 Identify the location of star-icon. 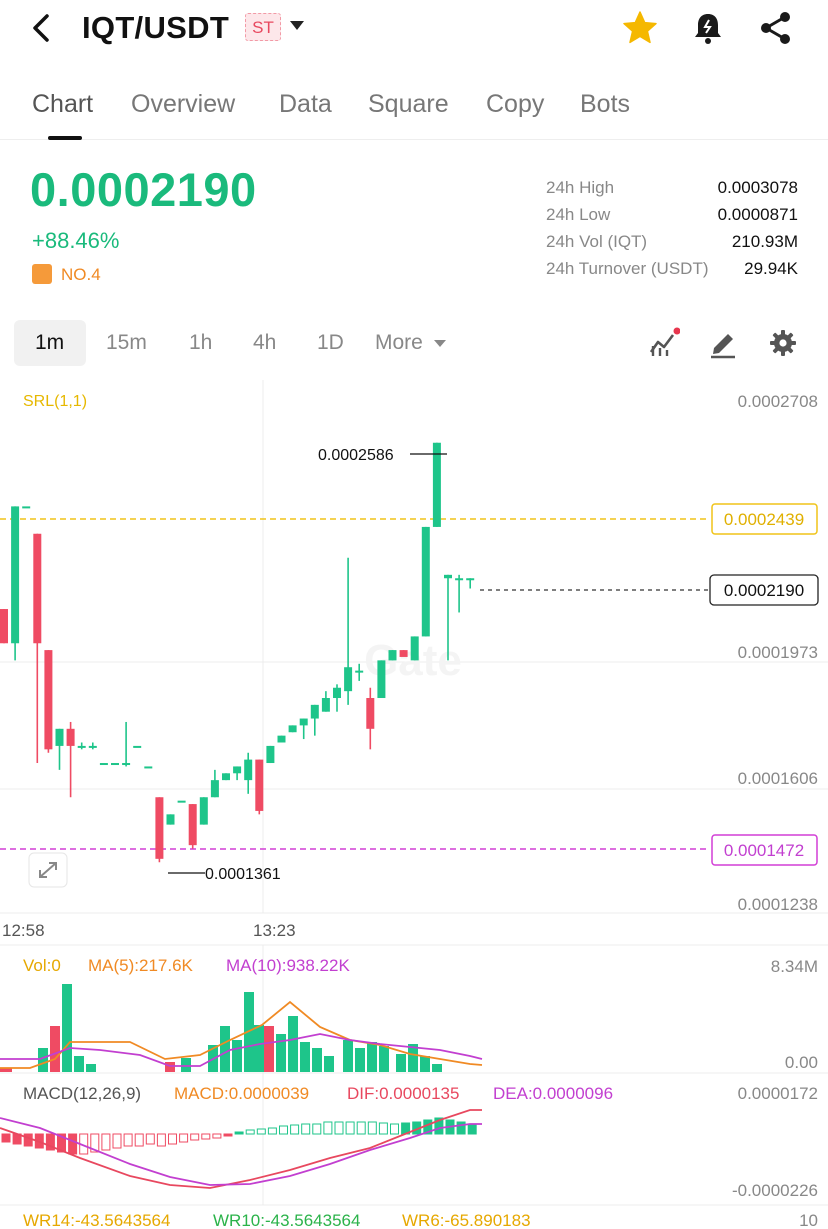
(640, 28).